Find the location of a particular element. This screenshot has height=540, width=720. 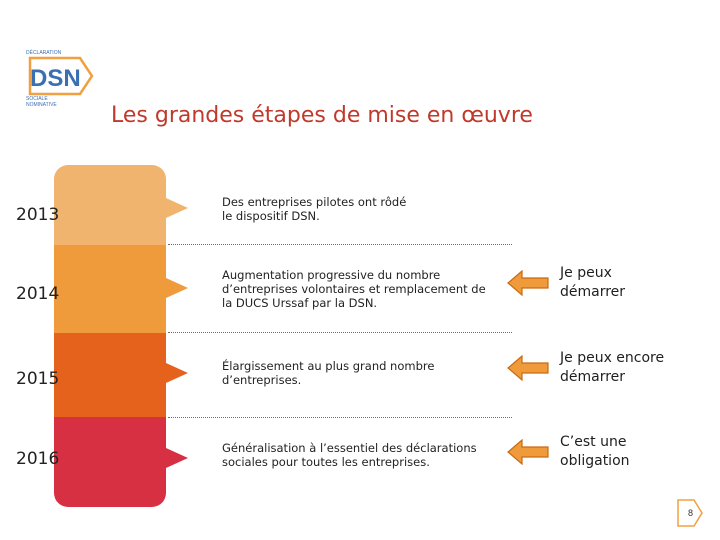

description-line: Des entreprises pilotes ont rôdé is located at coordinates (314, 202).